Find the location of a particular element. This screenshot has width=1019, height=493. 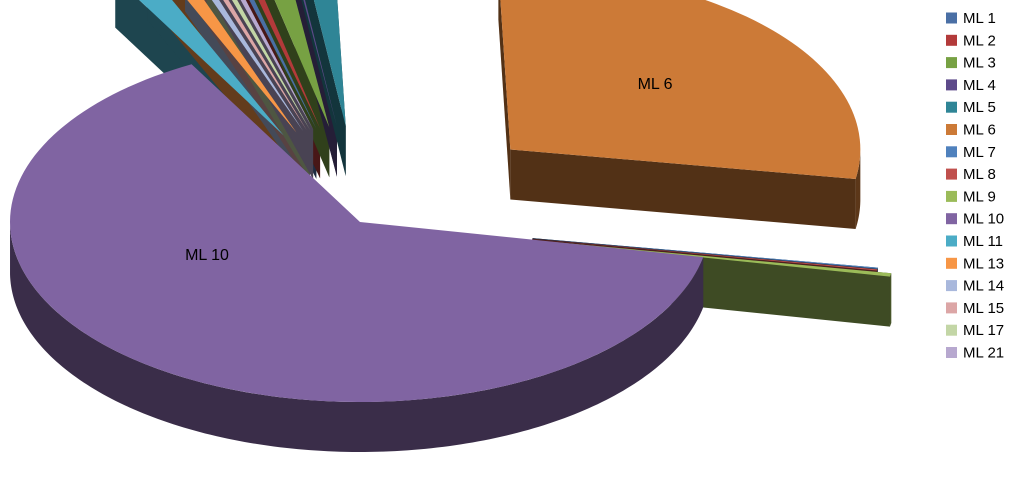

legend-label: ML 1 is located at coordinates (979, 18).